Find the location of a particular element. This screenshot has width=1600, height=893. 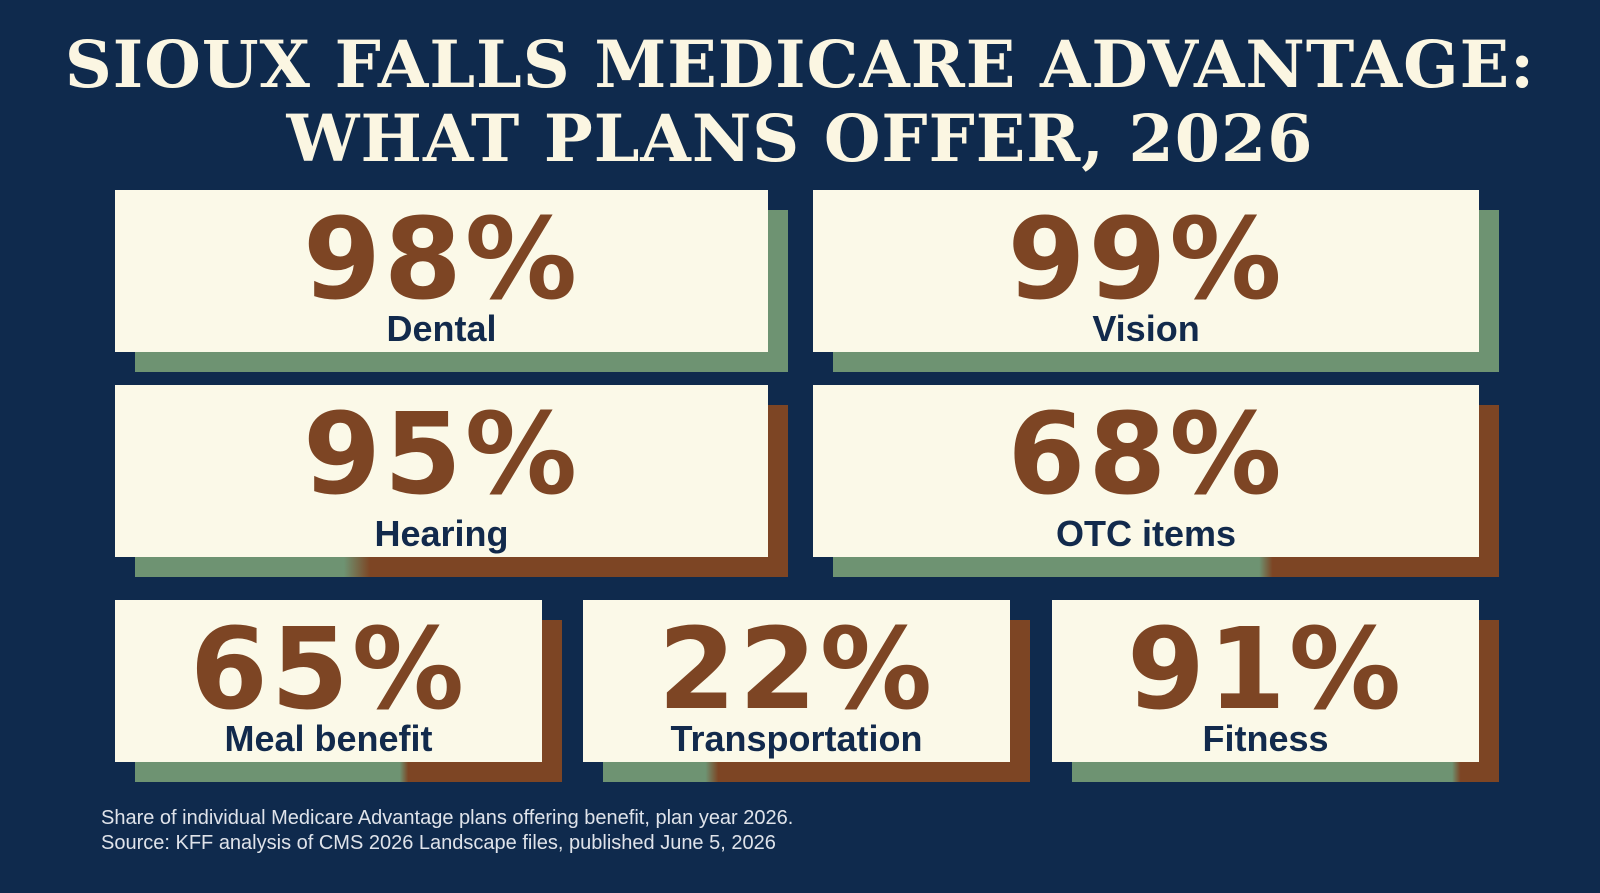

stat-card-vision: 99% Vision is located at coordinates (1156, 281).